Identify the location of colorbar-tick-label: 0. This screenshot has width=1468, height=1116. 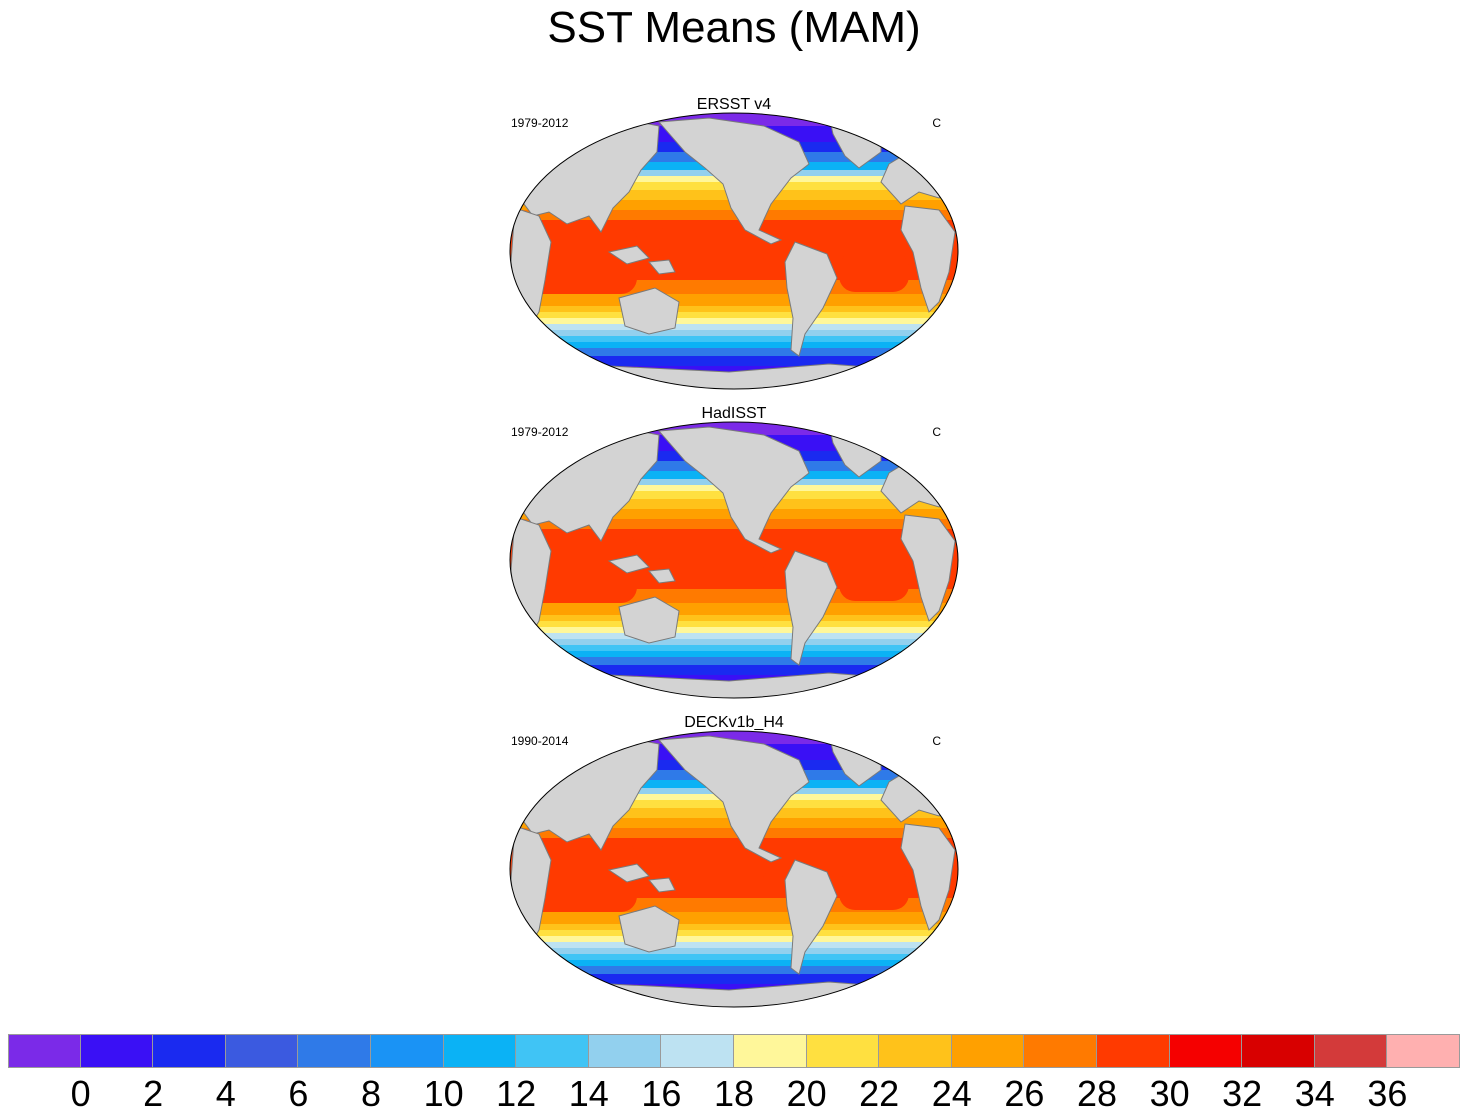
(80, 1093).